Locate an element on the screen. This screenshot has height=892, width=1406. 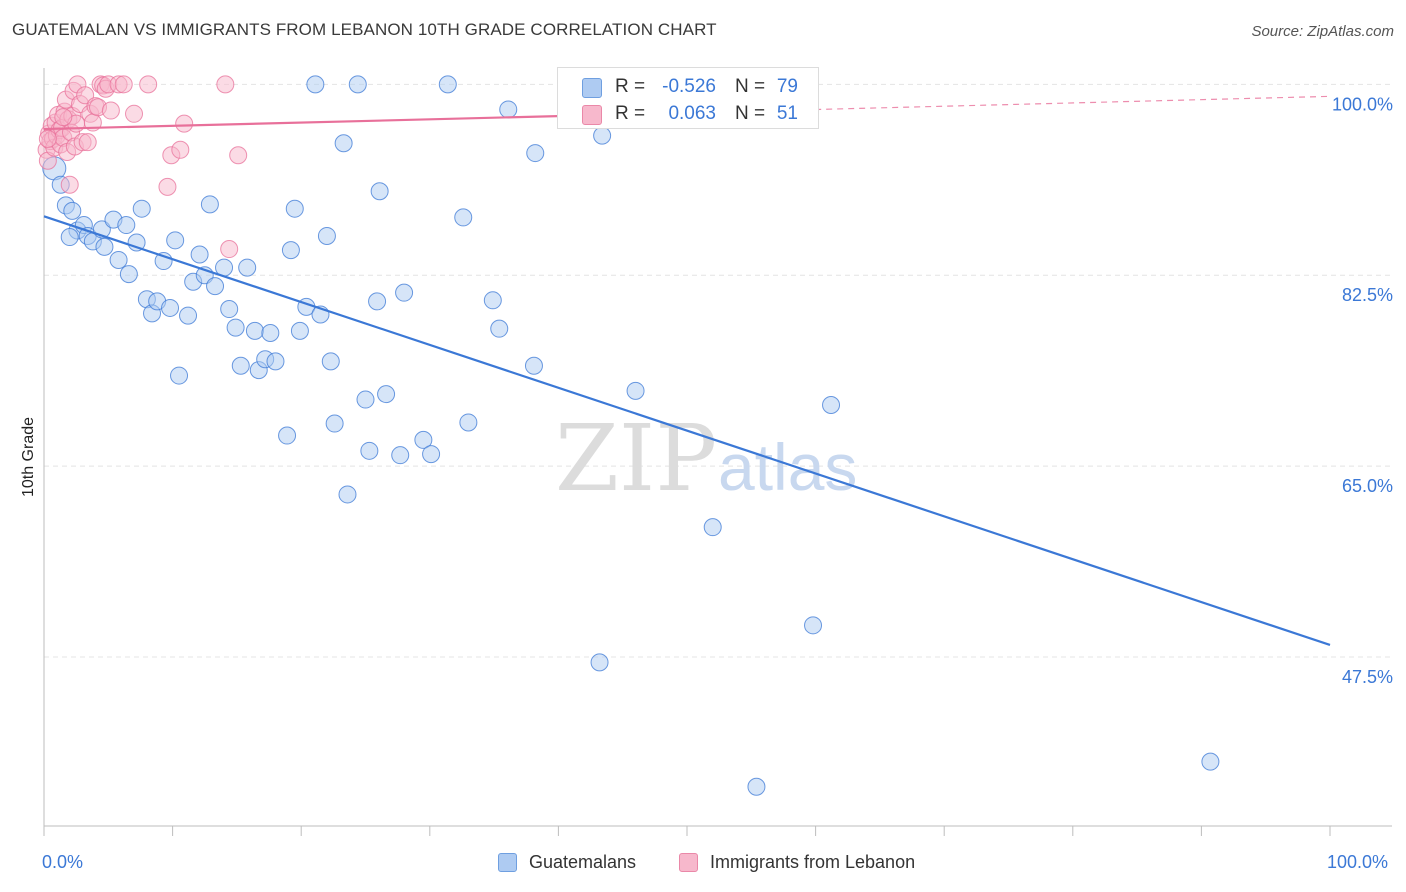
y-tick-label: 82.5% is located at coordinates (1367, 295).